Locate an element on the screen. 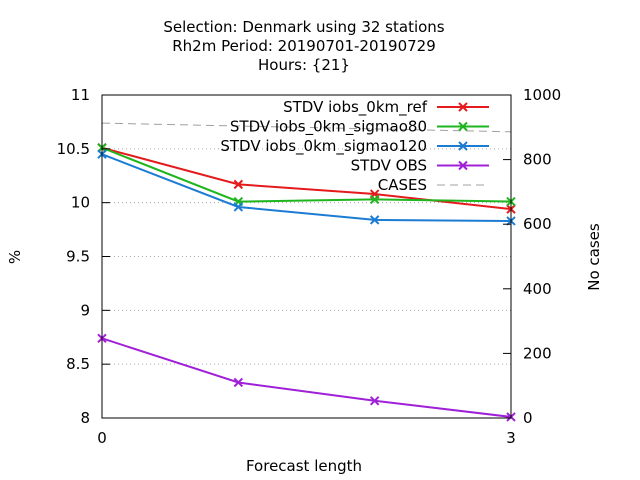 This screenshot has height=480, width=640. title-line-2: Rh2m Period: 20190701-20190729 is located at coordinates (304, 46).